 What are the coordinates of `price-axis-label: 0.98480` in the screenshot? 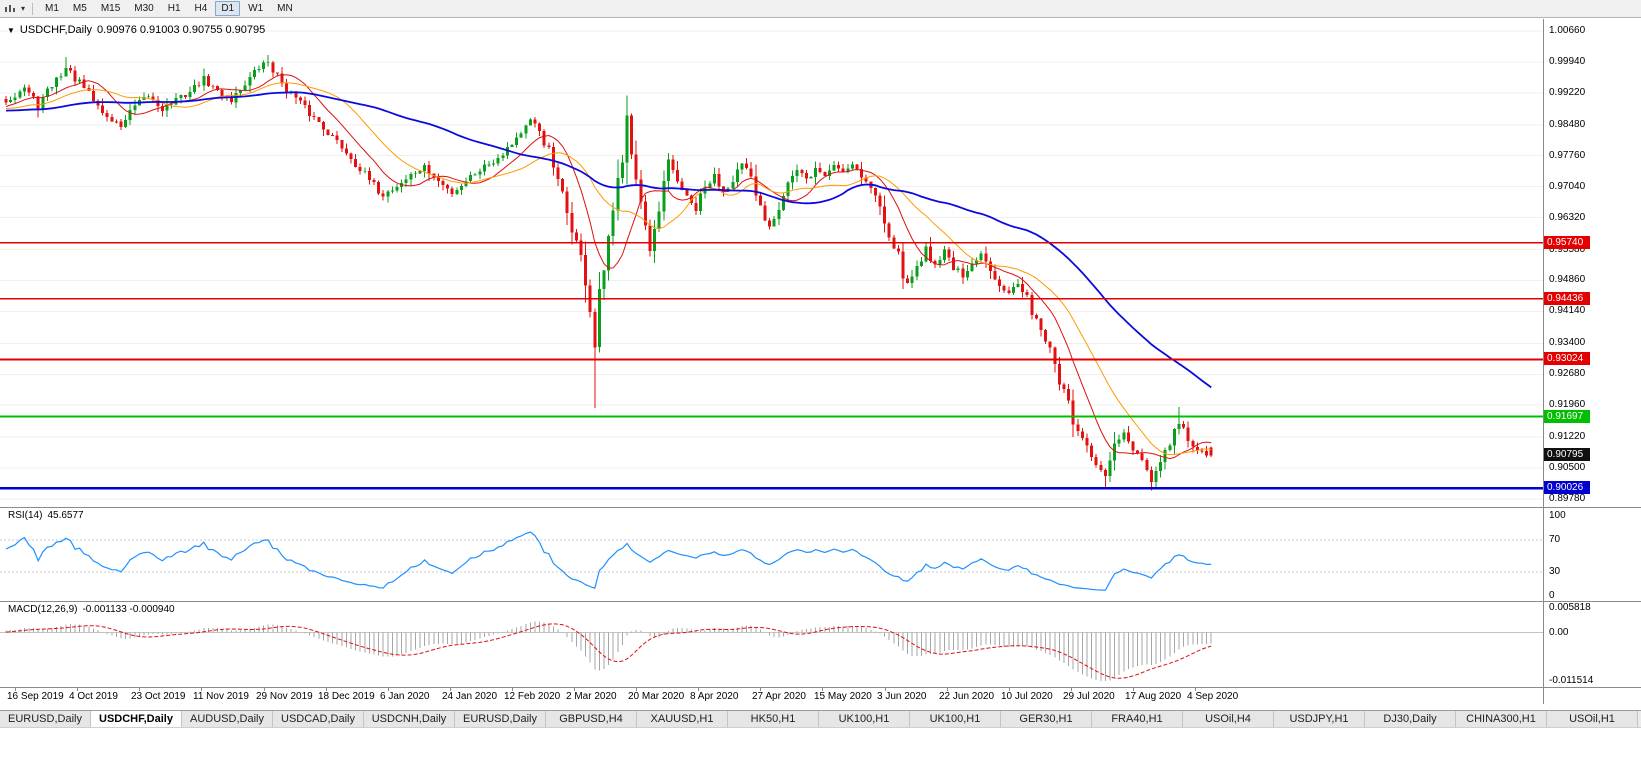 It's located at (1567, 124).